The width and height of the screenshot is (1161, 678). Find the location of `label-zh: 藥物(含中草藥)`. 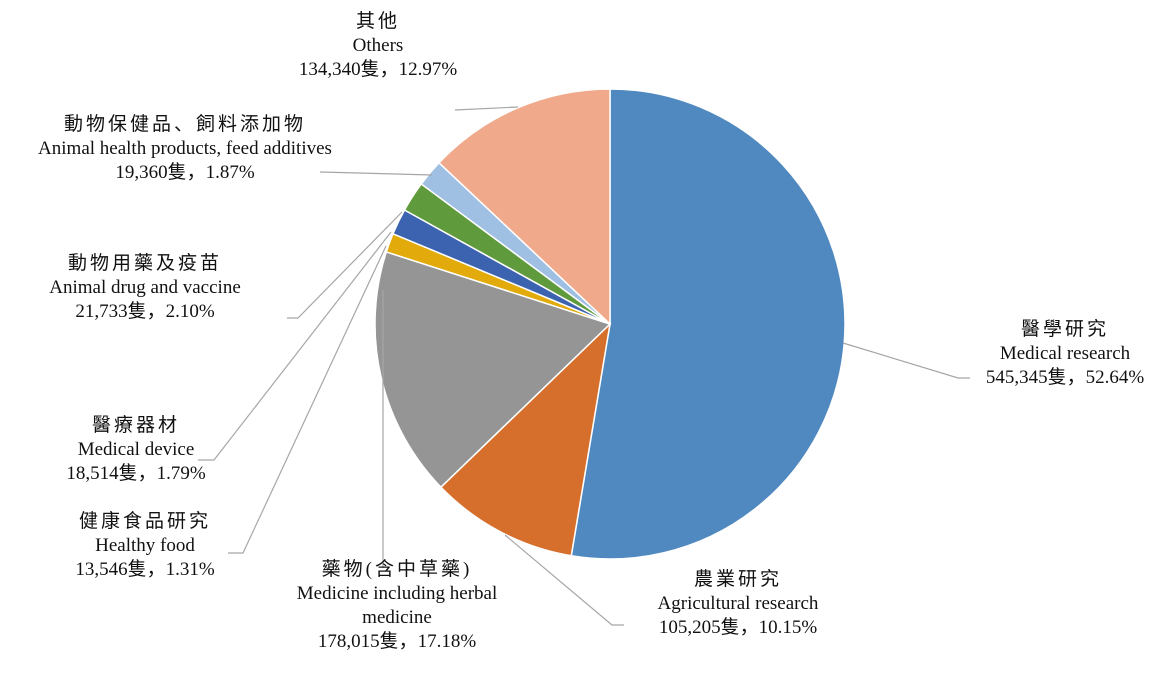

label-zh: 藥物(含中草藥) is located at coordinates (397, 569).